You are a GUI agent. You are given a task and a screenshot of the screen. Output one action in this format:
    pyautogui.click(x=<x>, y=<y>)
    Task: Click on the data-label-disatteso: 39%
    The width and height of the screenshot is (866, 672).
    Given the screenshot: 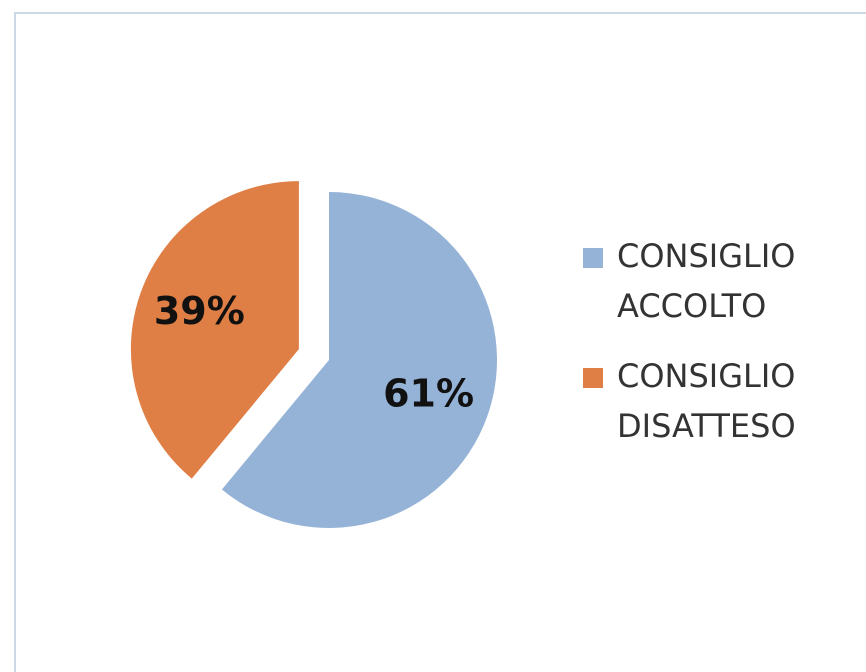 What is the action you would take?
    pyautogui.click(x=199, y=311)
    